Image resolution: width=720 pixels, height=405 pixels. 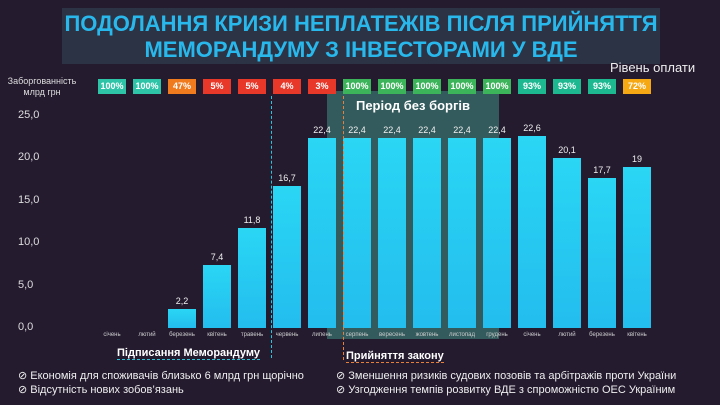 What do you see at coordinates (361, 49) in the screenshot?
I see `title-line-2: МЕМОРАНДУМУ З ІНВЕСТОРАМИ У ВДЕ` at bounding box center [361, 49].